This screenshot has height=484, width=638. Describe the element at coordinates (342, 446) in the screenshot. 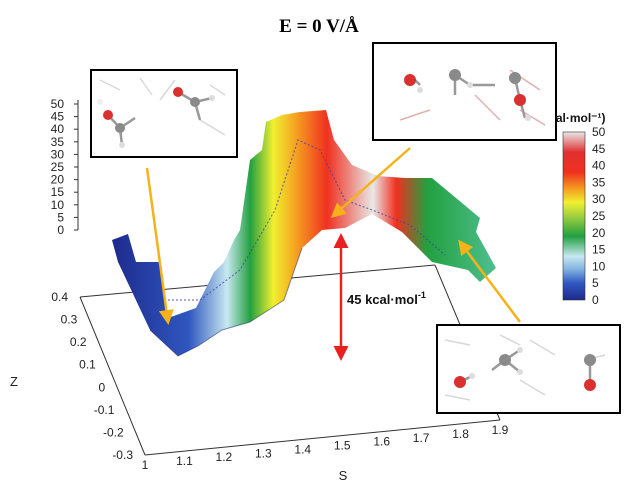

I see `x-tick-label: 1.5` at that location.